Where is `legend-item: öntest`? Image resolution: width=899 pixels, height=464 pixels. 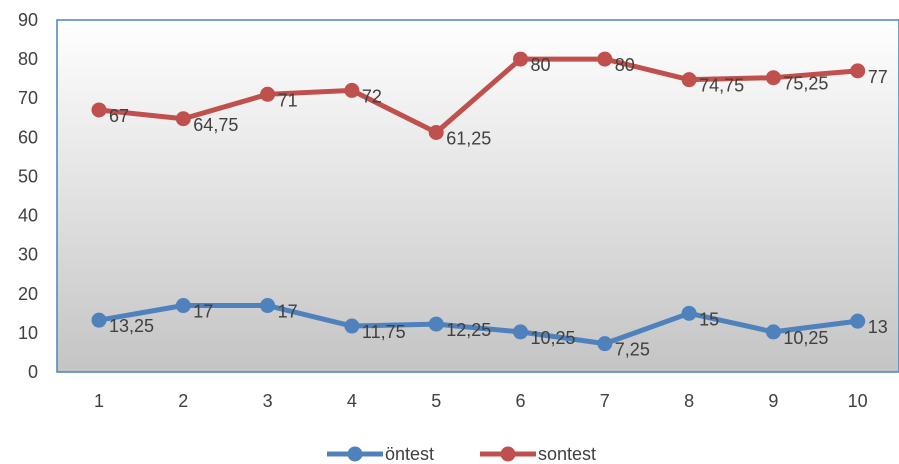
legend-item: öntest is located at coordinates (380, 454).